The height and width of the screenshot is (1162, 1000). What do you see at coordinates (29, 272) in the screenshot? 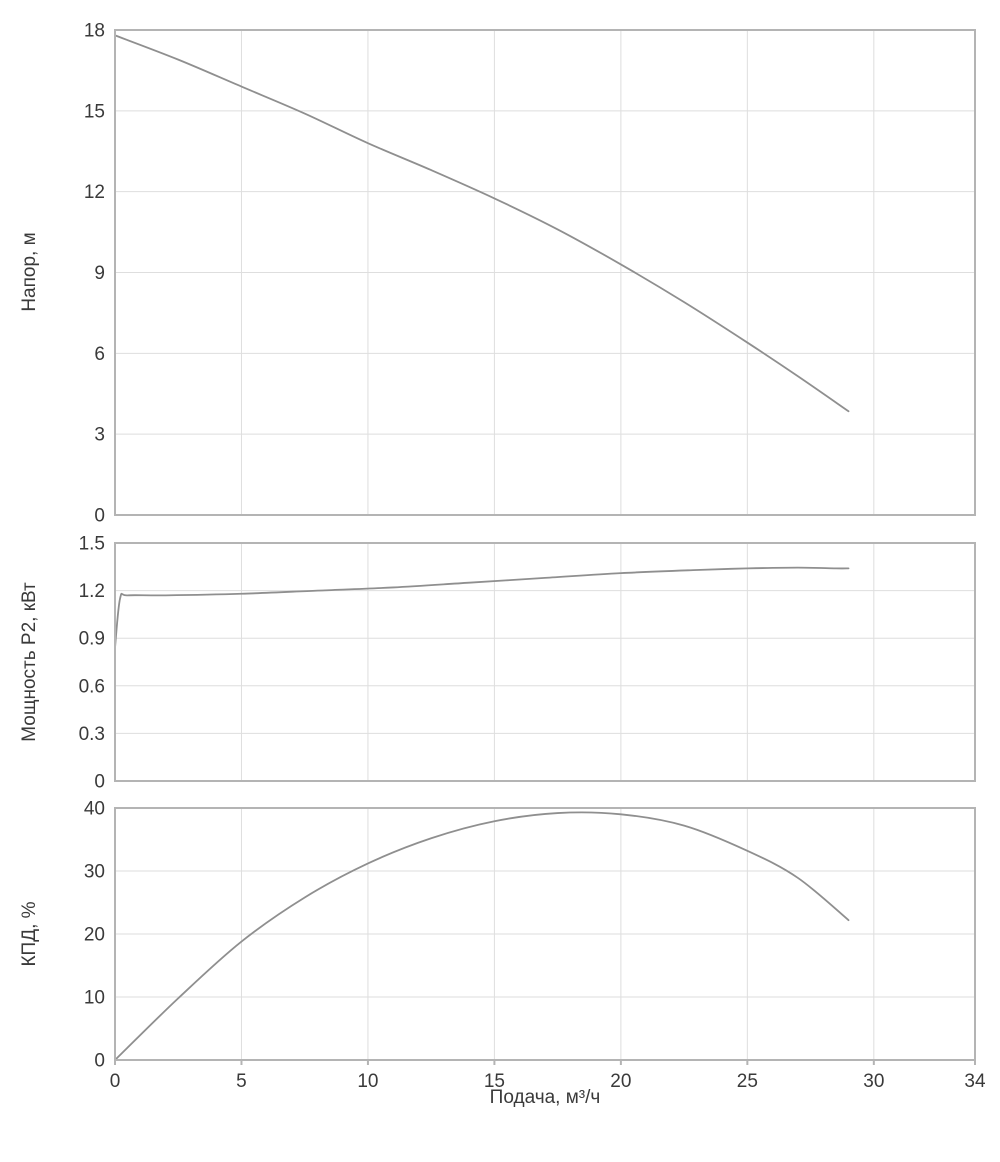
I see `y-axis-title-head: Напор, м` at bounding box center [29, 272].